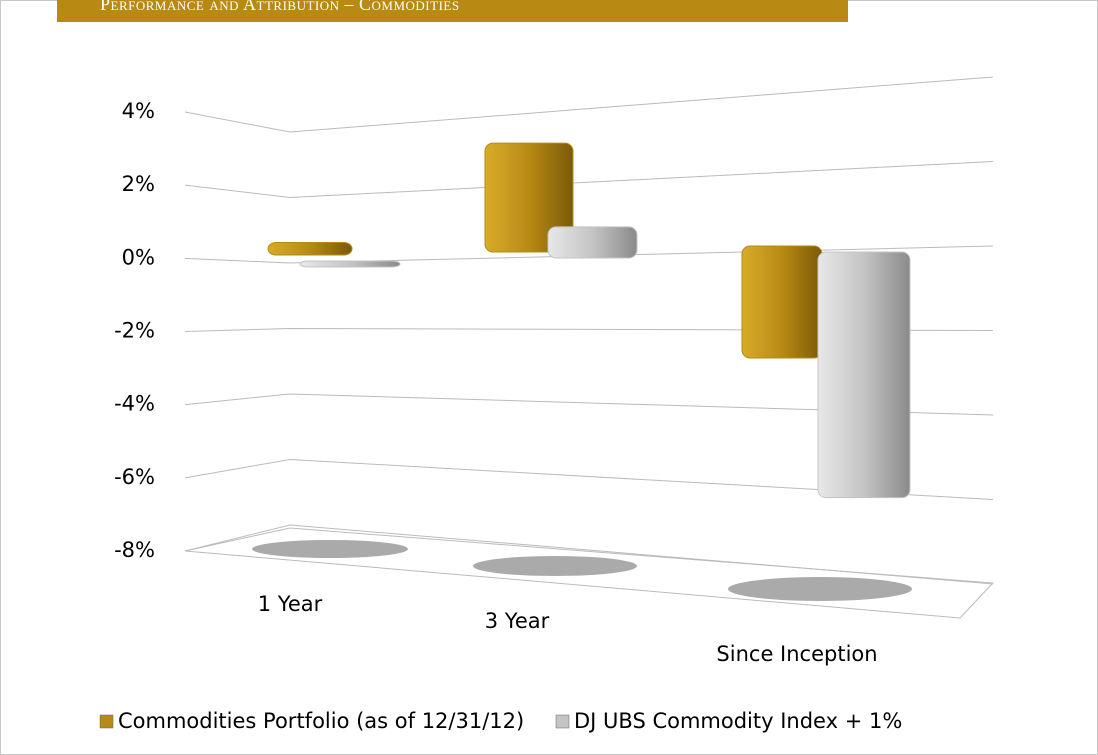 The image size is (1098, 755). Describe the element at coordinates (134, 550) in the screenshot. I see `y-tick-label: -8%` at that location.